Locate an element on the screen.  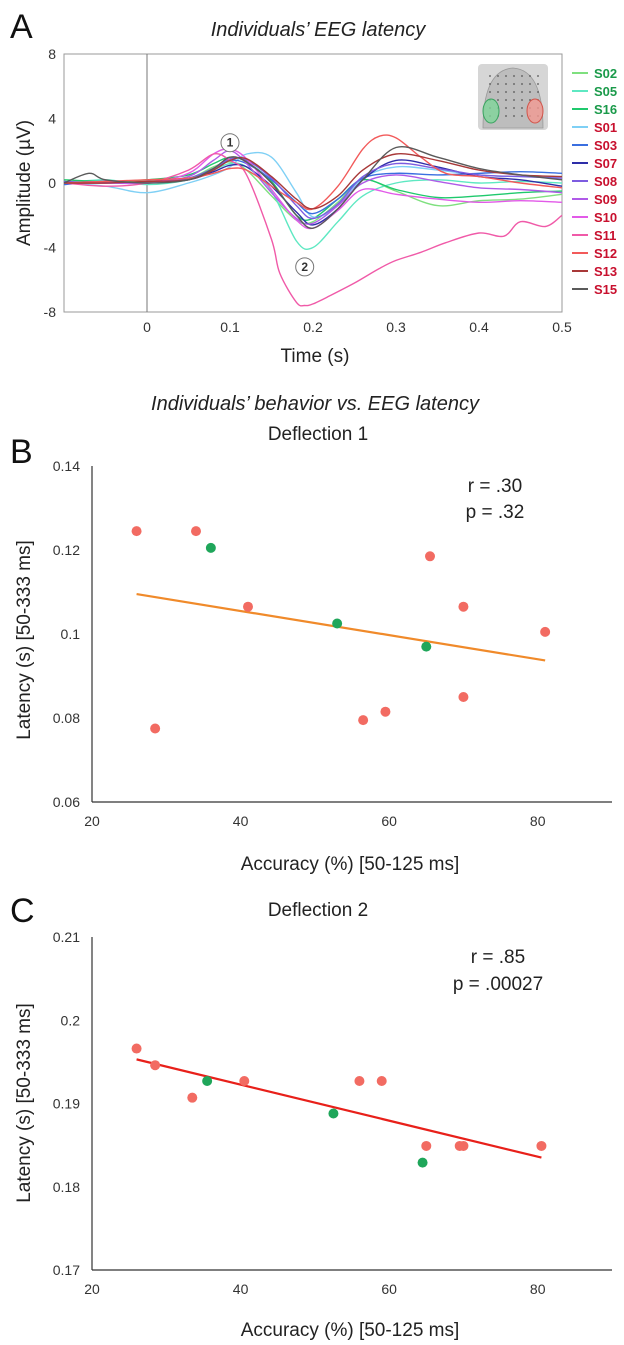
panel-a-ytick-label: -4 is located at coordinates (50, 248).